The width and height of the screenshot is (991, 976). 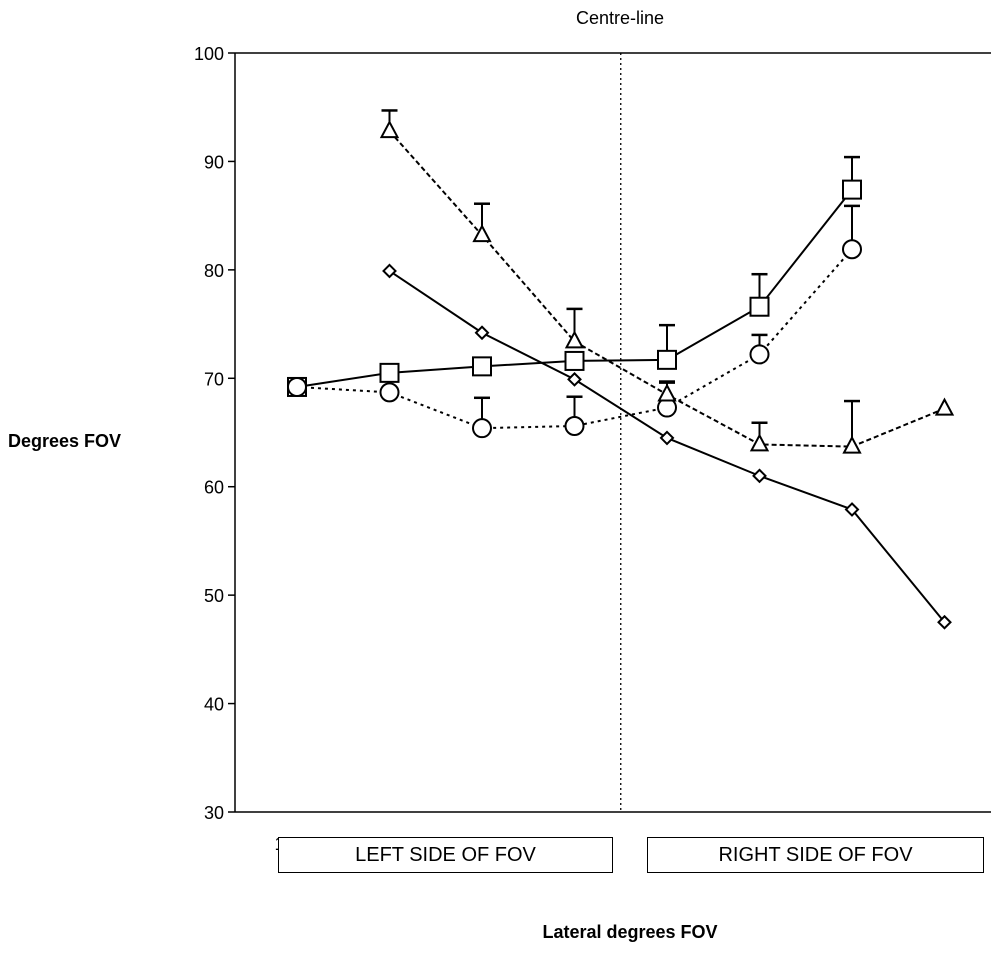 What do you see at coordinates (214, 596) in the screenshot?
I see `y-tick-label: 50` at bounding box center [214, 596].